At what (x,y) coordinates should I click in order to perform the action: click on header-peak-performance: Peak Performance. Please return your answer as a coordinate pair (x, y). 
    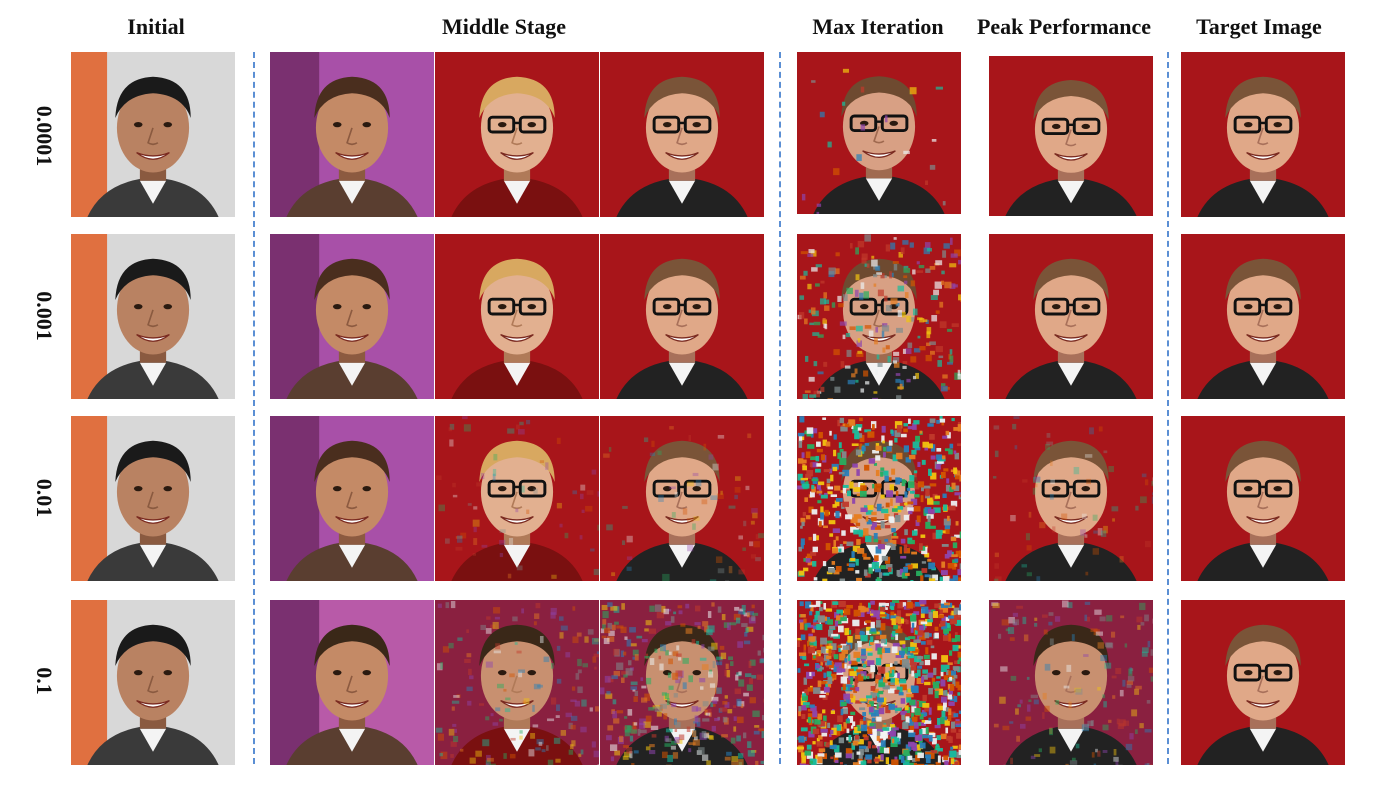
    Looking at the image, I should click on (1064, 26).